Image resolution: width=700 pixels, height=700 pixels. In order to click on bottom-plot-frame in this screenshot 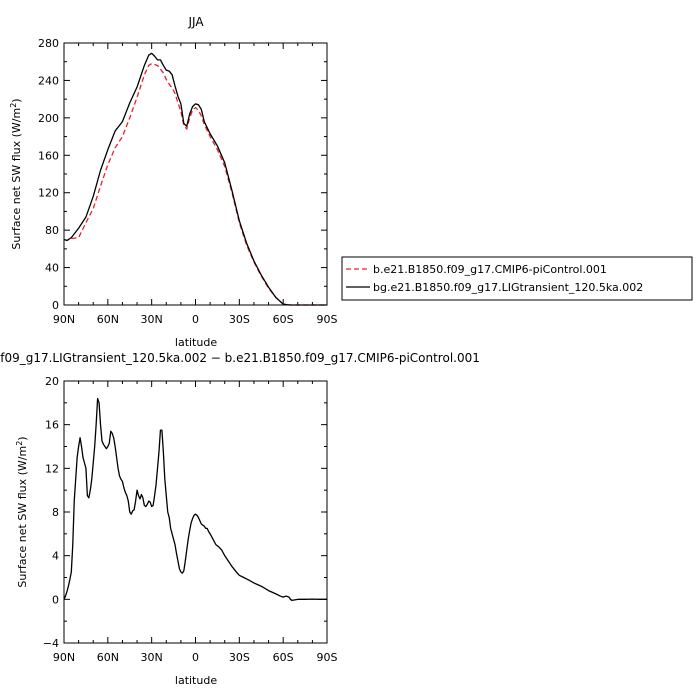, I will do `click(195, 512)`.